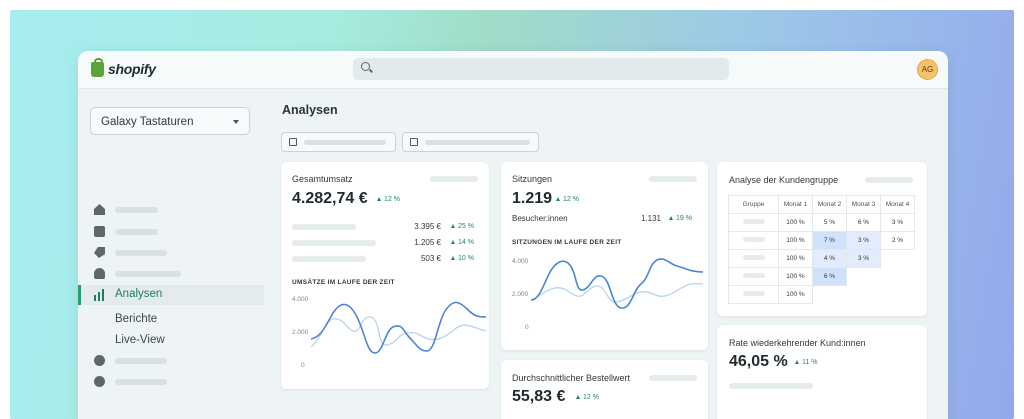 Image resolution: width=1024 pixels, height=419 pixels. What do you see at coordinates (139, 294) in the screenshot?
I see `sidebar-item-label: Analysen` at bounding box center [139, 294].